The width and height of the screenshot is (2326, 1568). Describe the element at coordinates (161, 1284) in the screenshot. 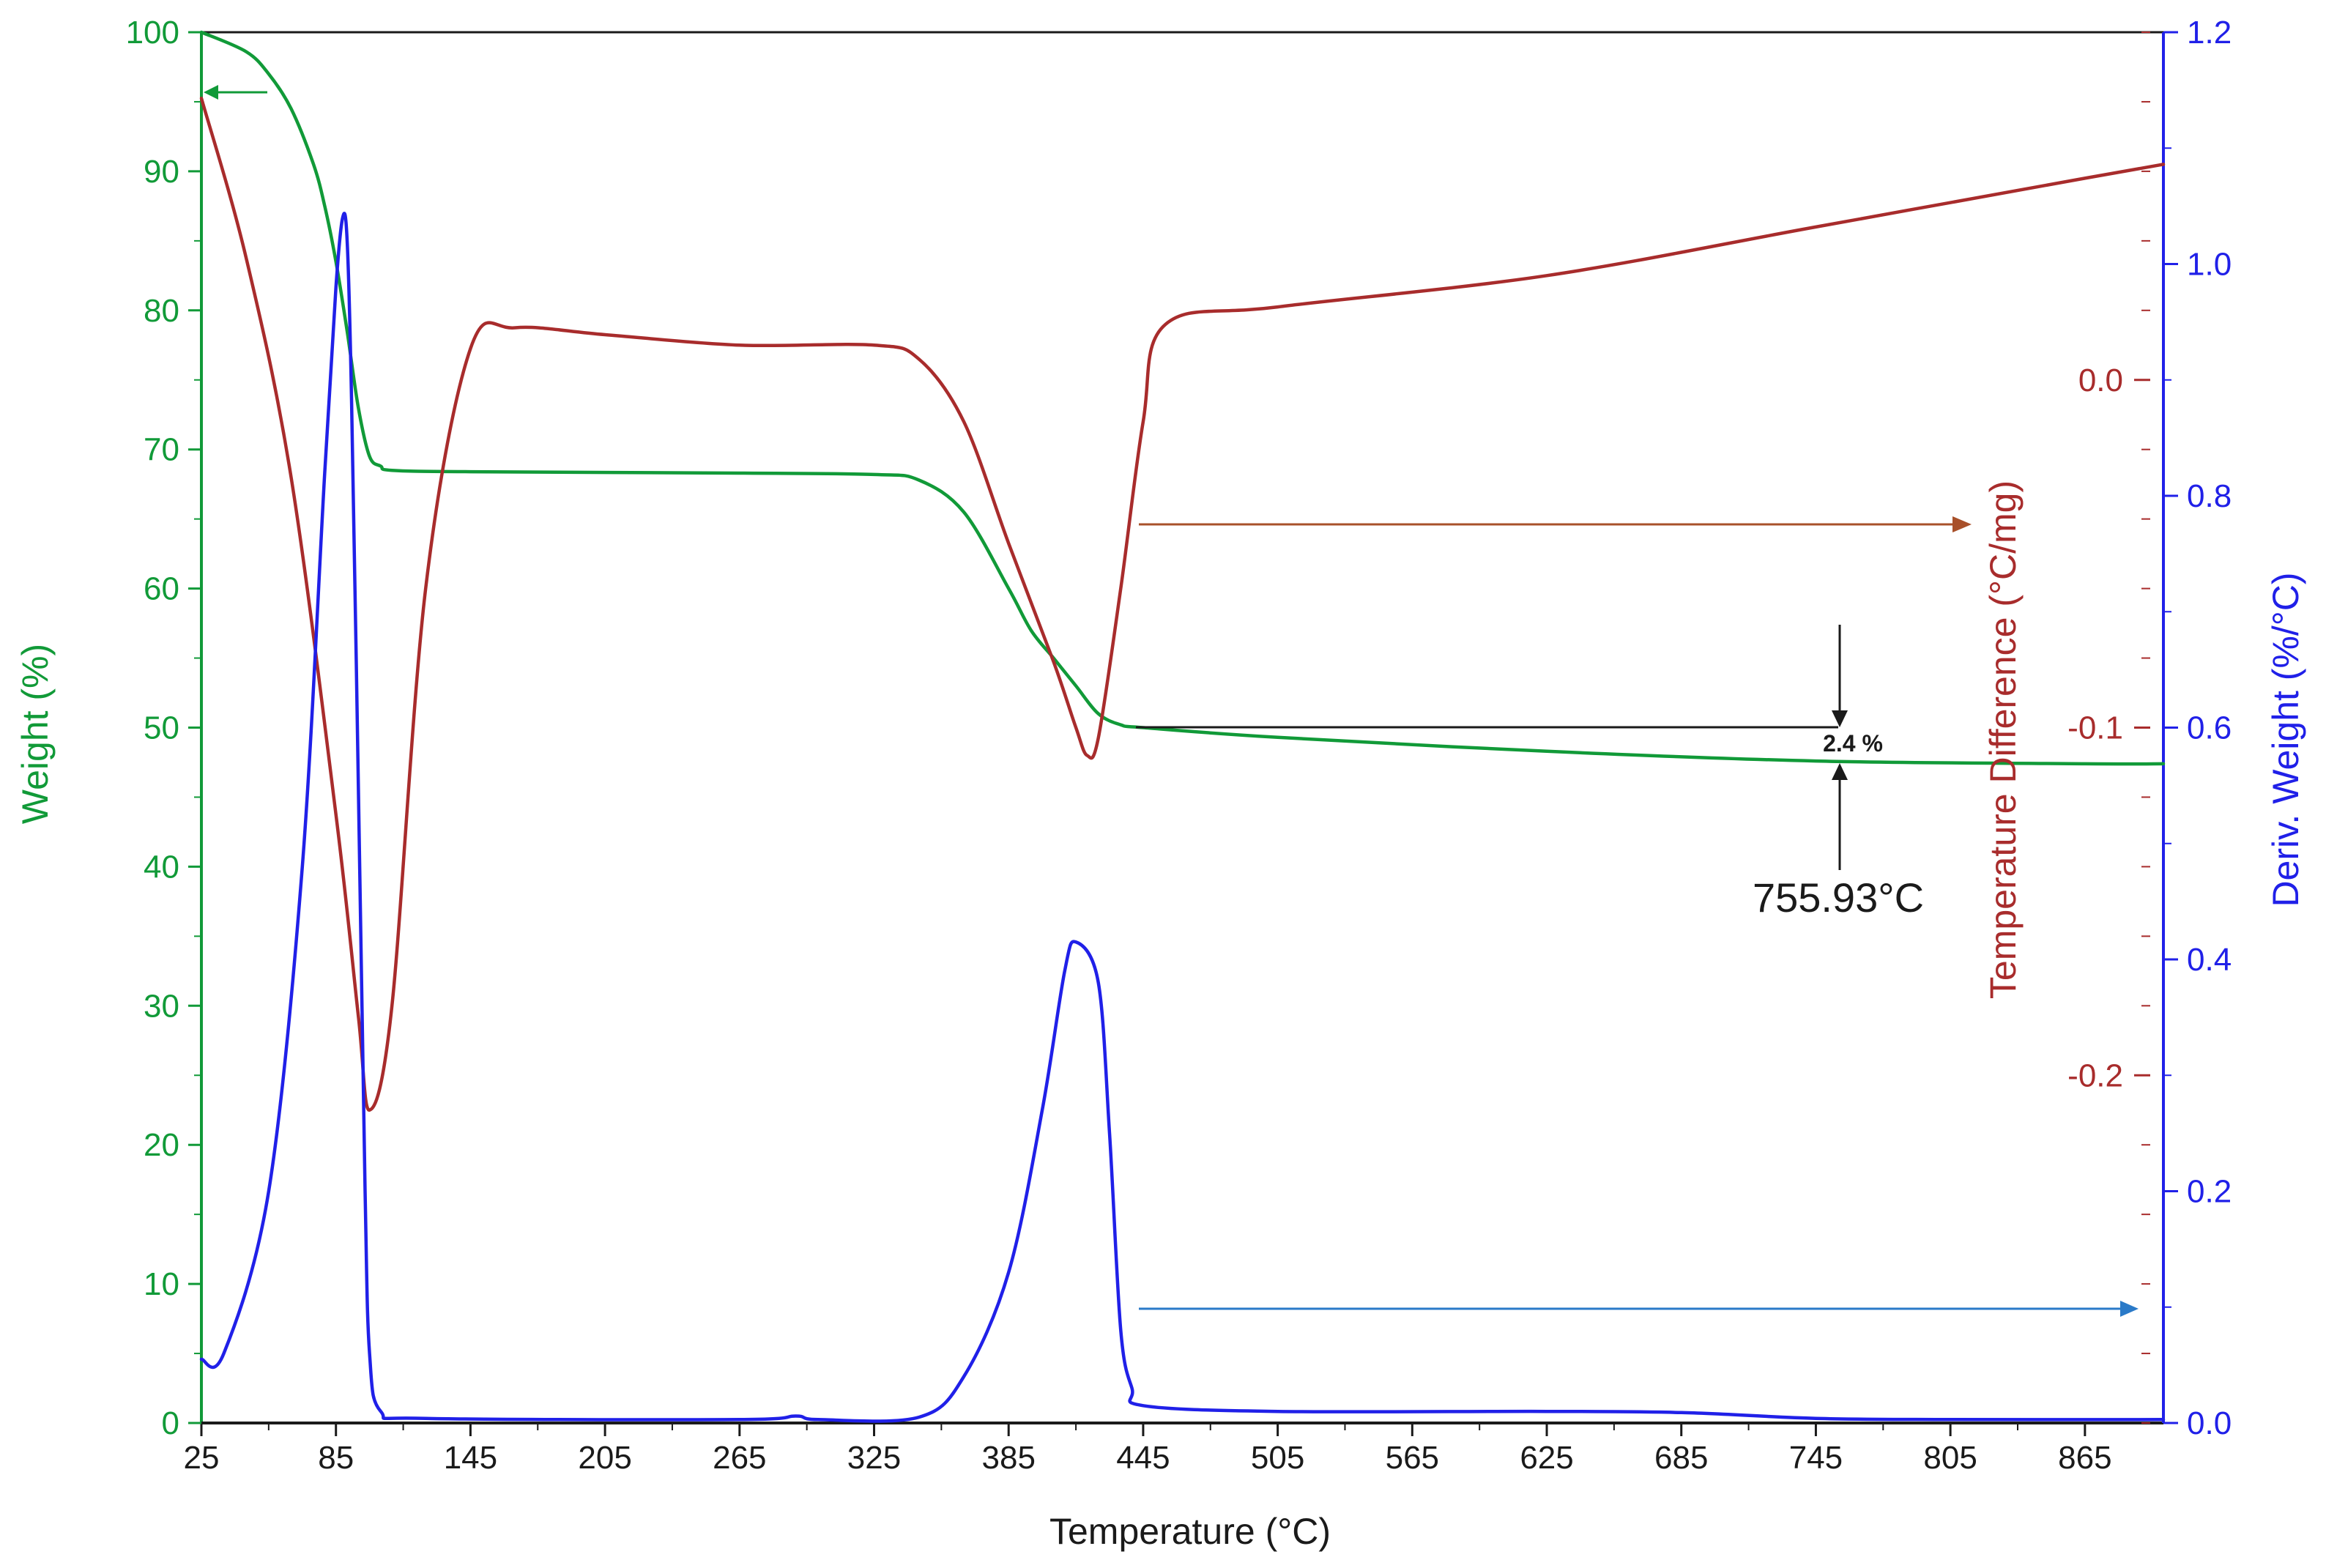

I see `left-tick-label: 10` at that location.